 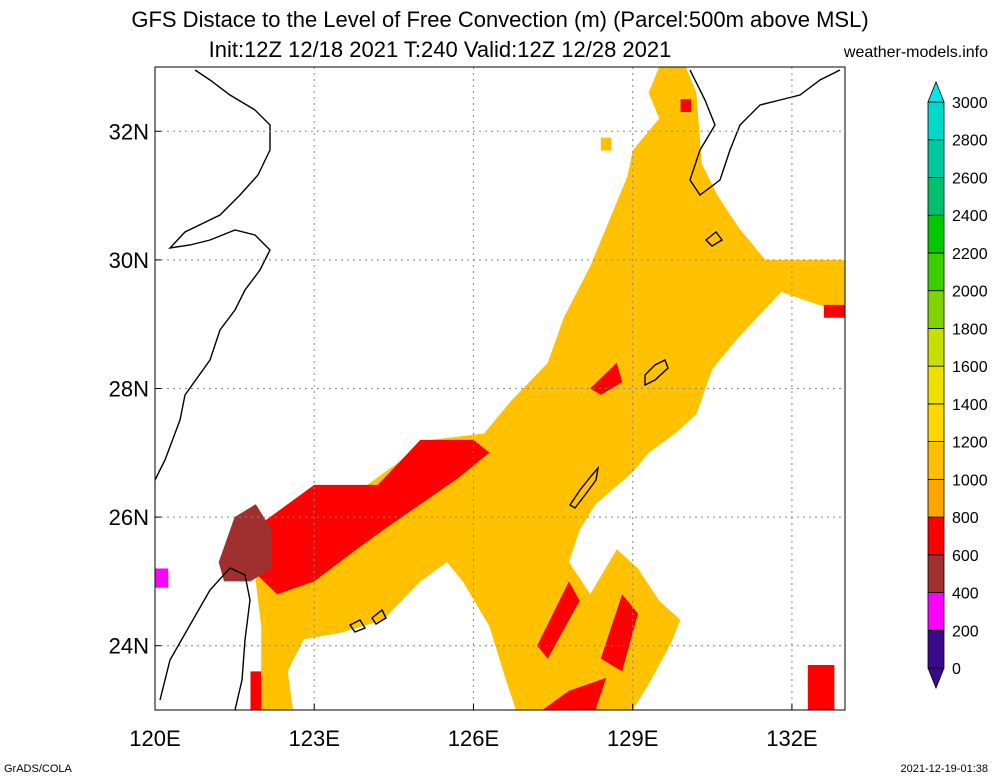 I want to click on tick-label-lon: 120E, so click(x=154, y=738).